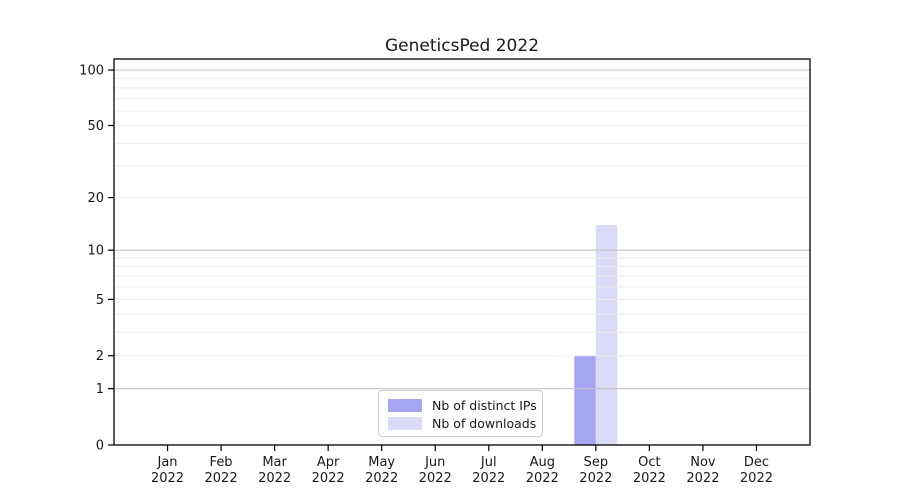 Image resolution: width=900 pixels, height=500 pixels. Describe the element at coordinates (703, 462) in the screenshot. I see `x-tick-label-month: Nov` at that location.